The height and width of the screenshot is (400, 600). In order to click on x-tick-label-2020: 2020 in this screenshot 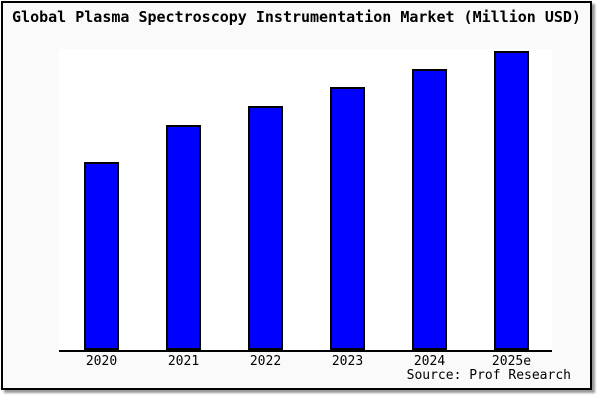, I will do `click(101, 361)`.